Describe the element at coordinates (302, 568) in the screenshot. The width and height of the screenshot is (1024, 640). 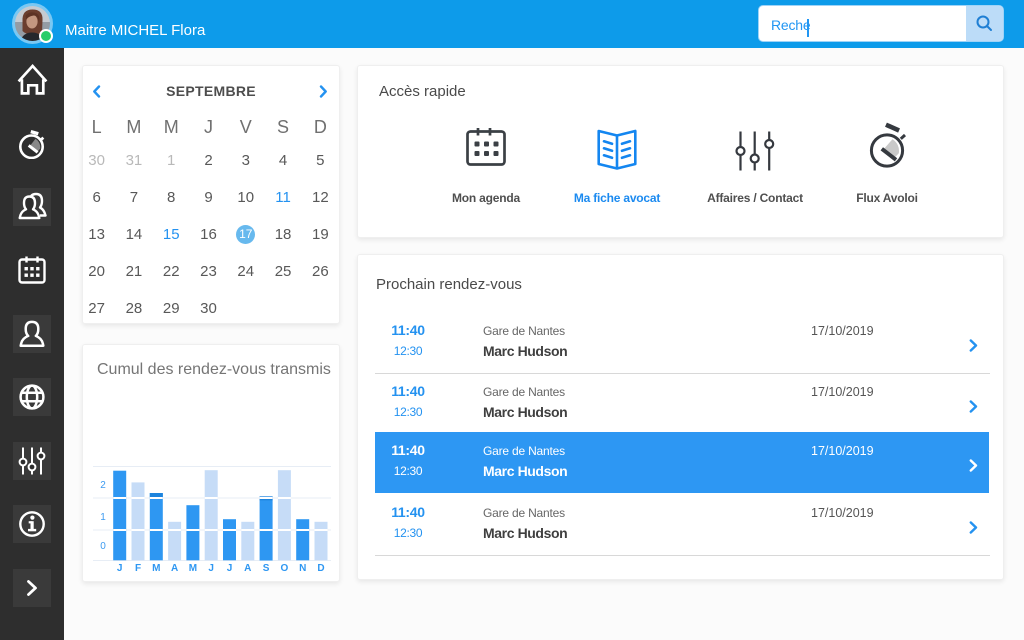
I see `svg-text: N` at that location.